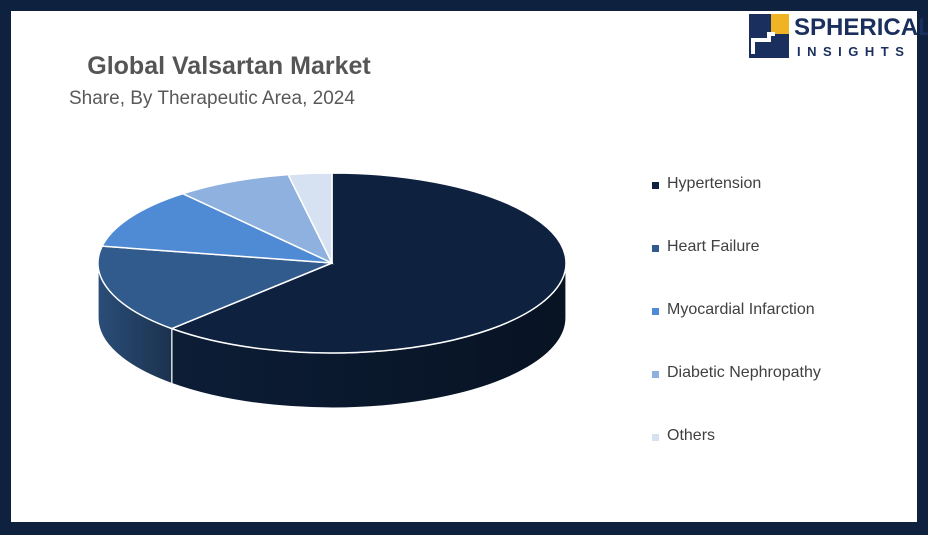  I want to click on pie-slice-diabetic-nephropathy, so click(257, 219).